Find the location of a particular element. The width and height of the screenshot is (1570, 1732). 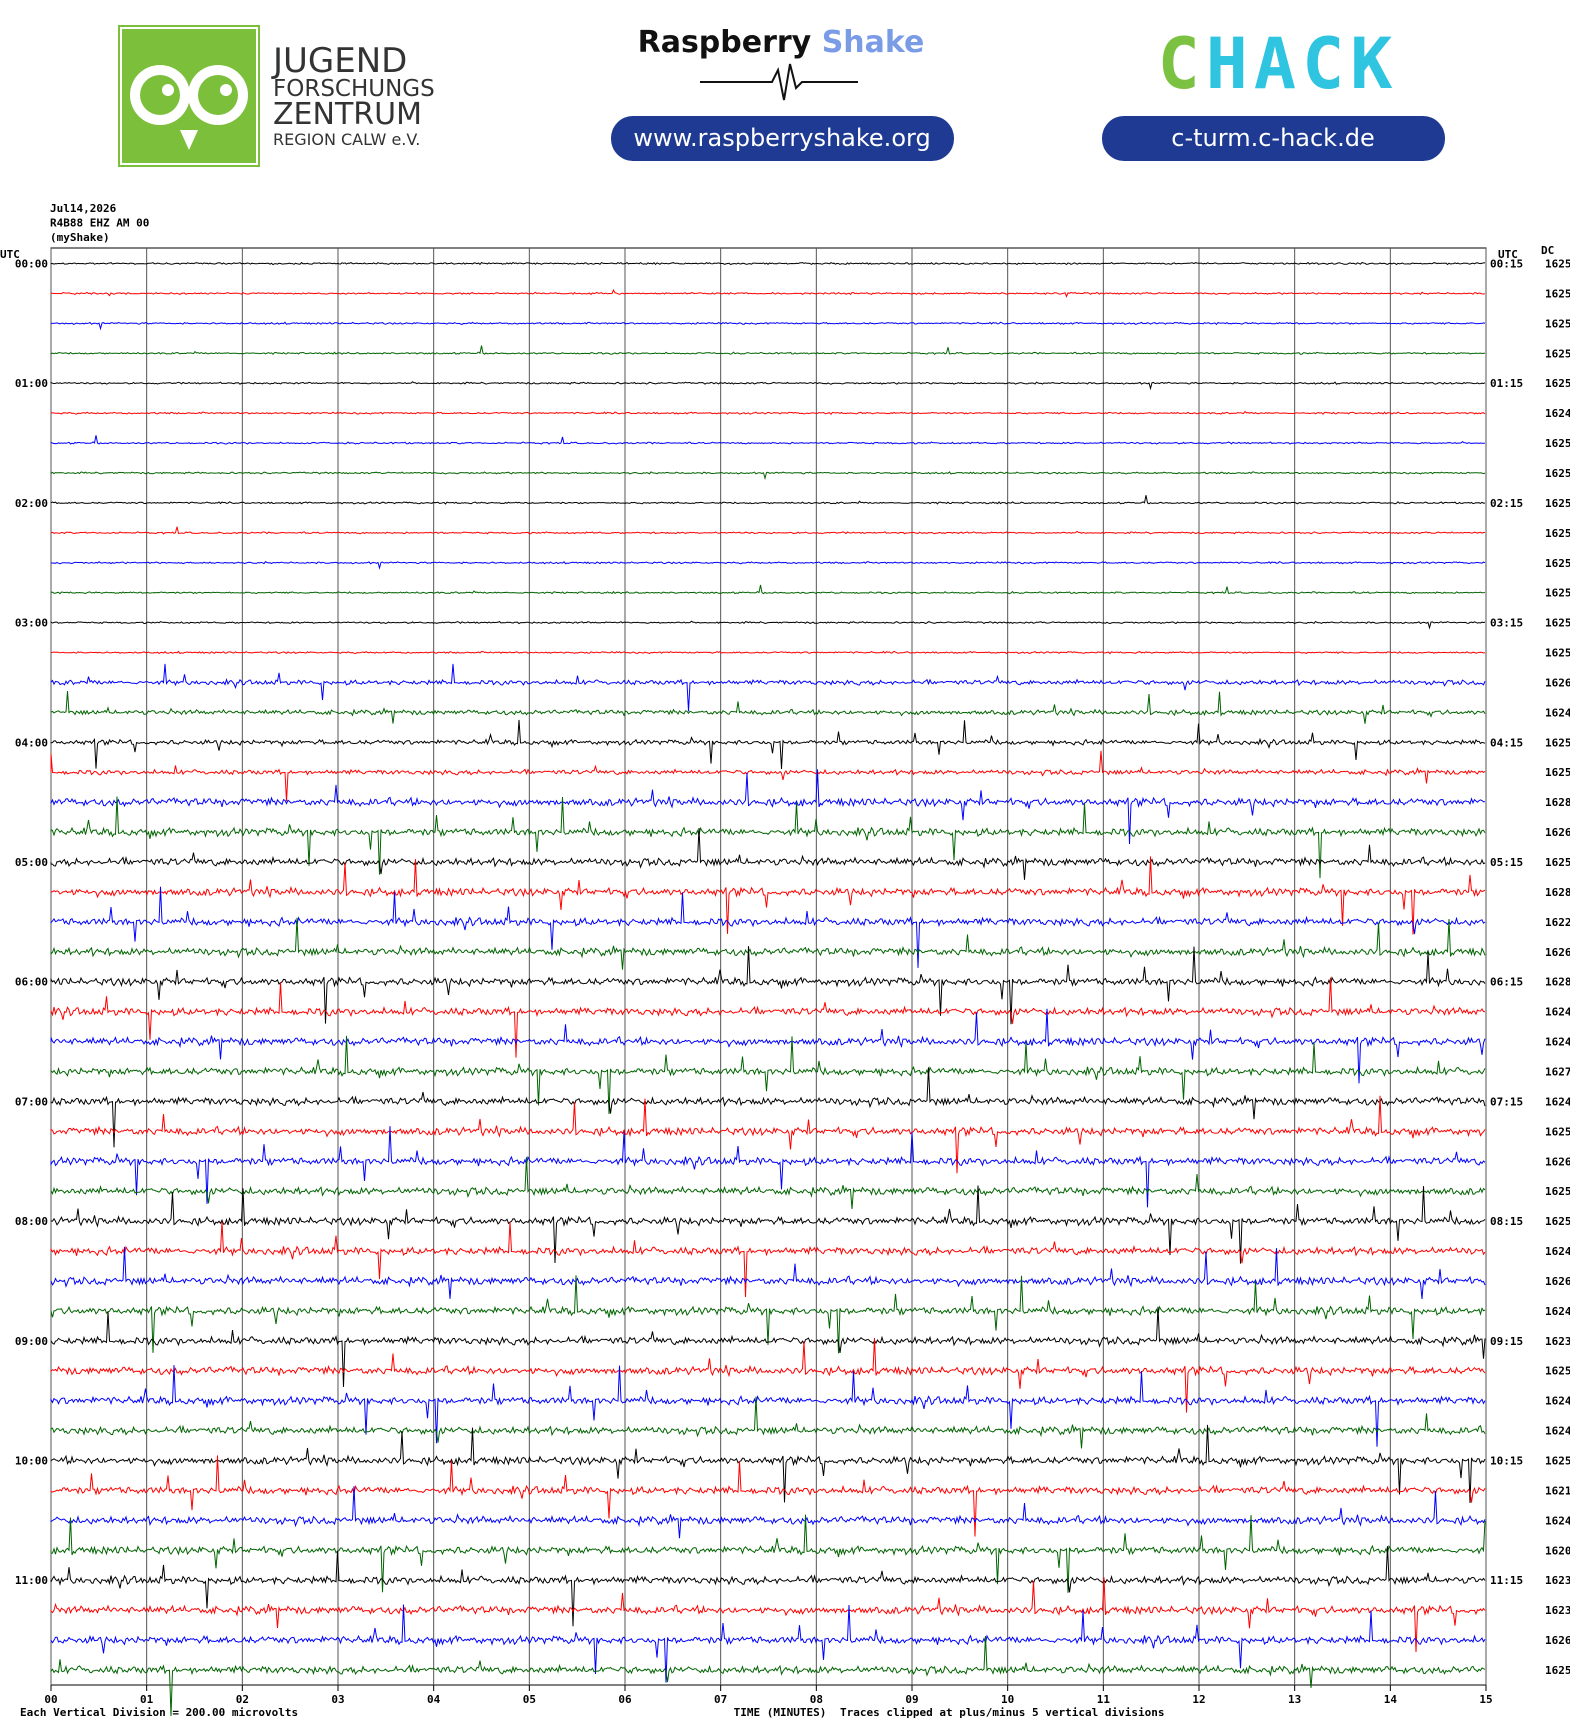

rs-url: www.raspberryshake.org is located at coordinates (781, 138).